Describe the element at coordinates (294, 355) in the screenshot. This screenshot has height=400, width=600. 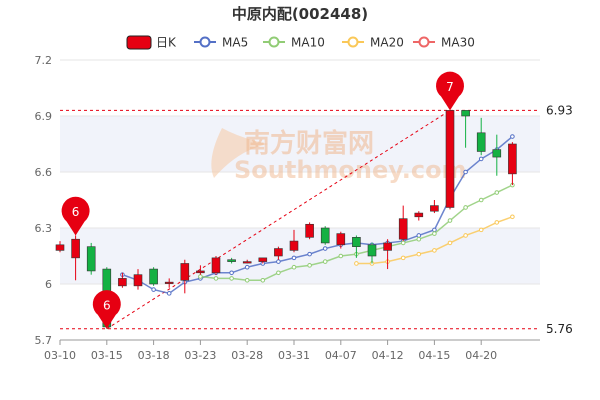
I see `x-tick-label: 03-31` at that location.